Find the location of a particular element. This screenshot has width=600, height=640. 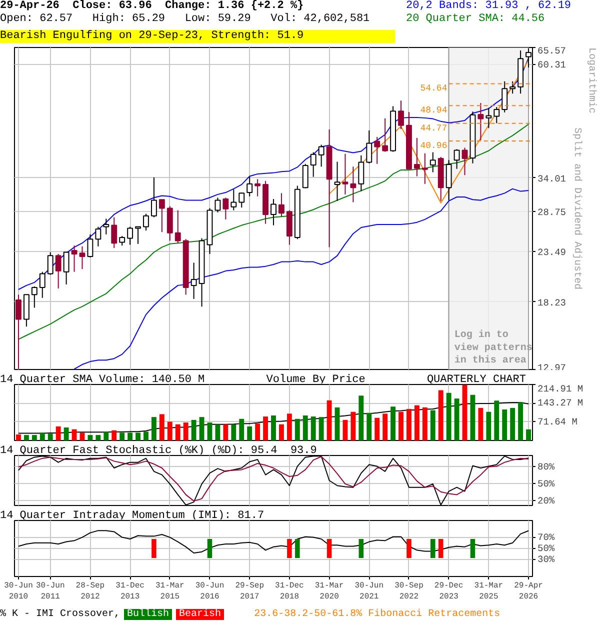

x-tick-label: 30-Sep 2022 is located at coordinates (409, 592).